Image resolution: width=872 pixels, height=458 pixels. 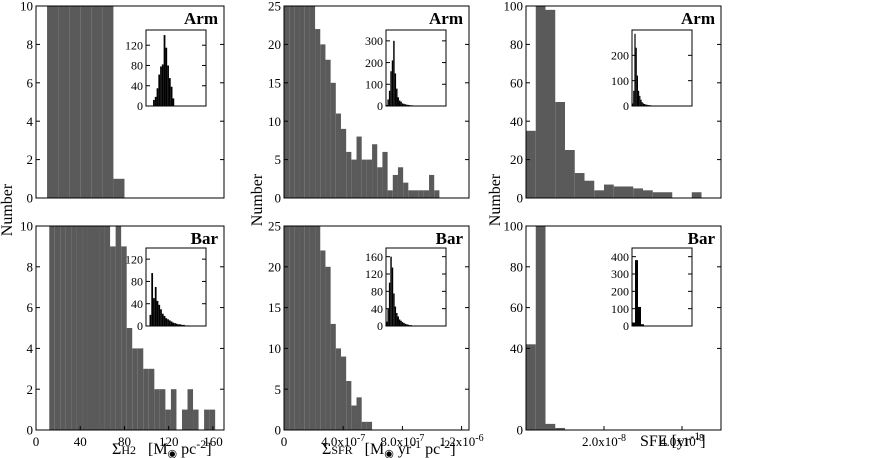 What do you see at coordinates (374, 84) in the screenshot?
I see `inset-ytick-label: 100` at bounding box center [374, 84].